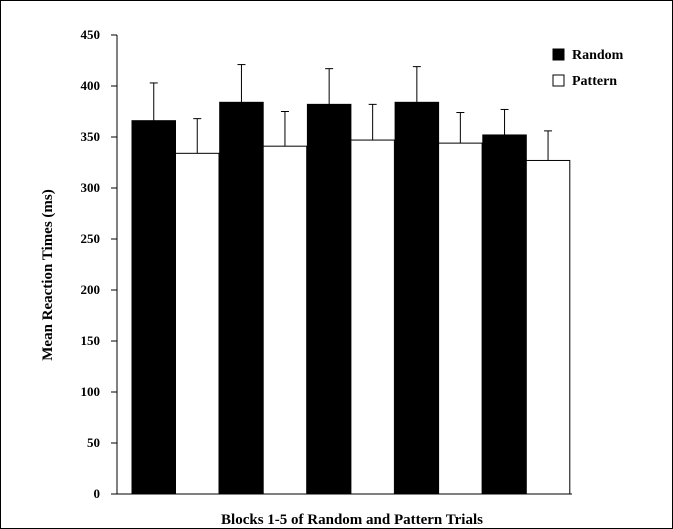 The height and width of the screenshot is (529, 673). What do you see at coordinates (558, 54) in the screenshot?
I see `legend-swatch-random` at bounding box center [558, 54].